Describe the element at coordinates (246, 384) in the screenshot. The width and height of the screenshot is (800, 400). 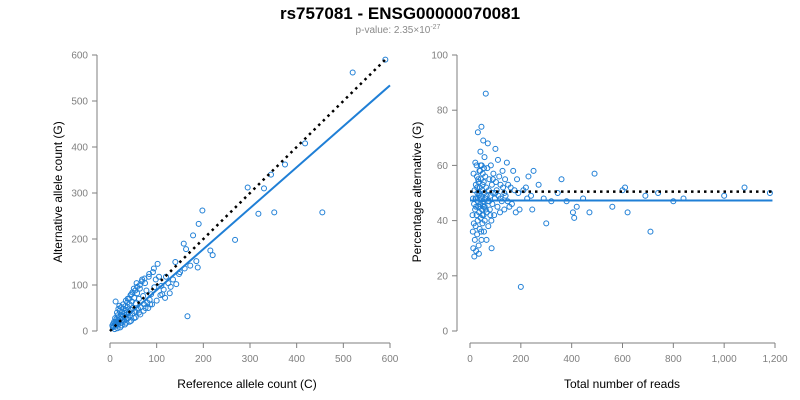
I see `left-x-axis-title: Reference allele count (C)` at that location.